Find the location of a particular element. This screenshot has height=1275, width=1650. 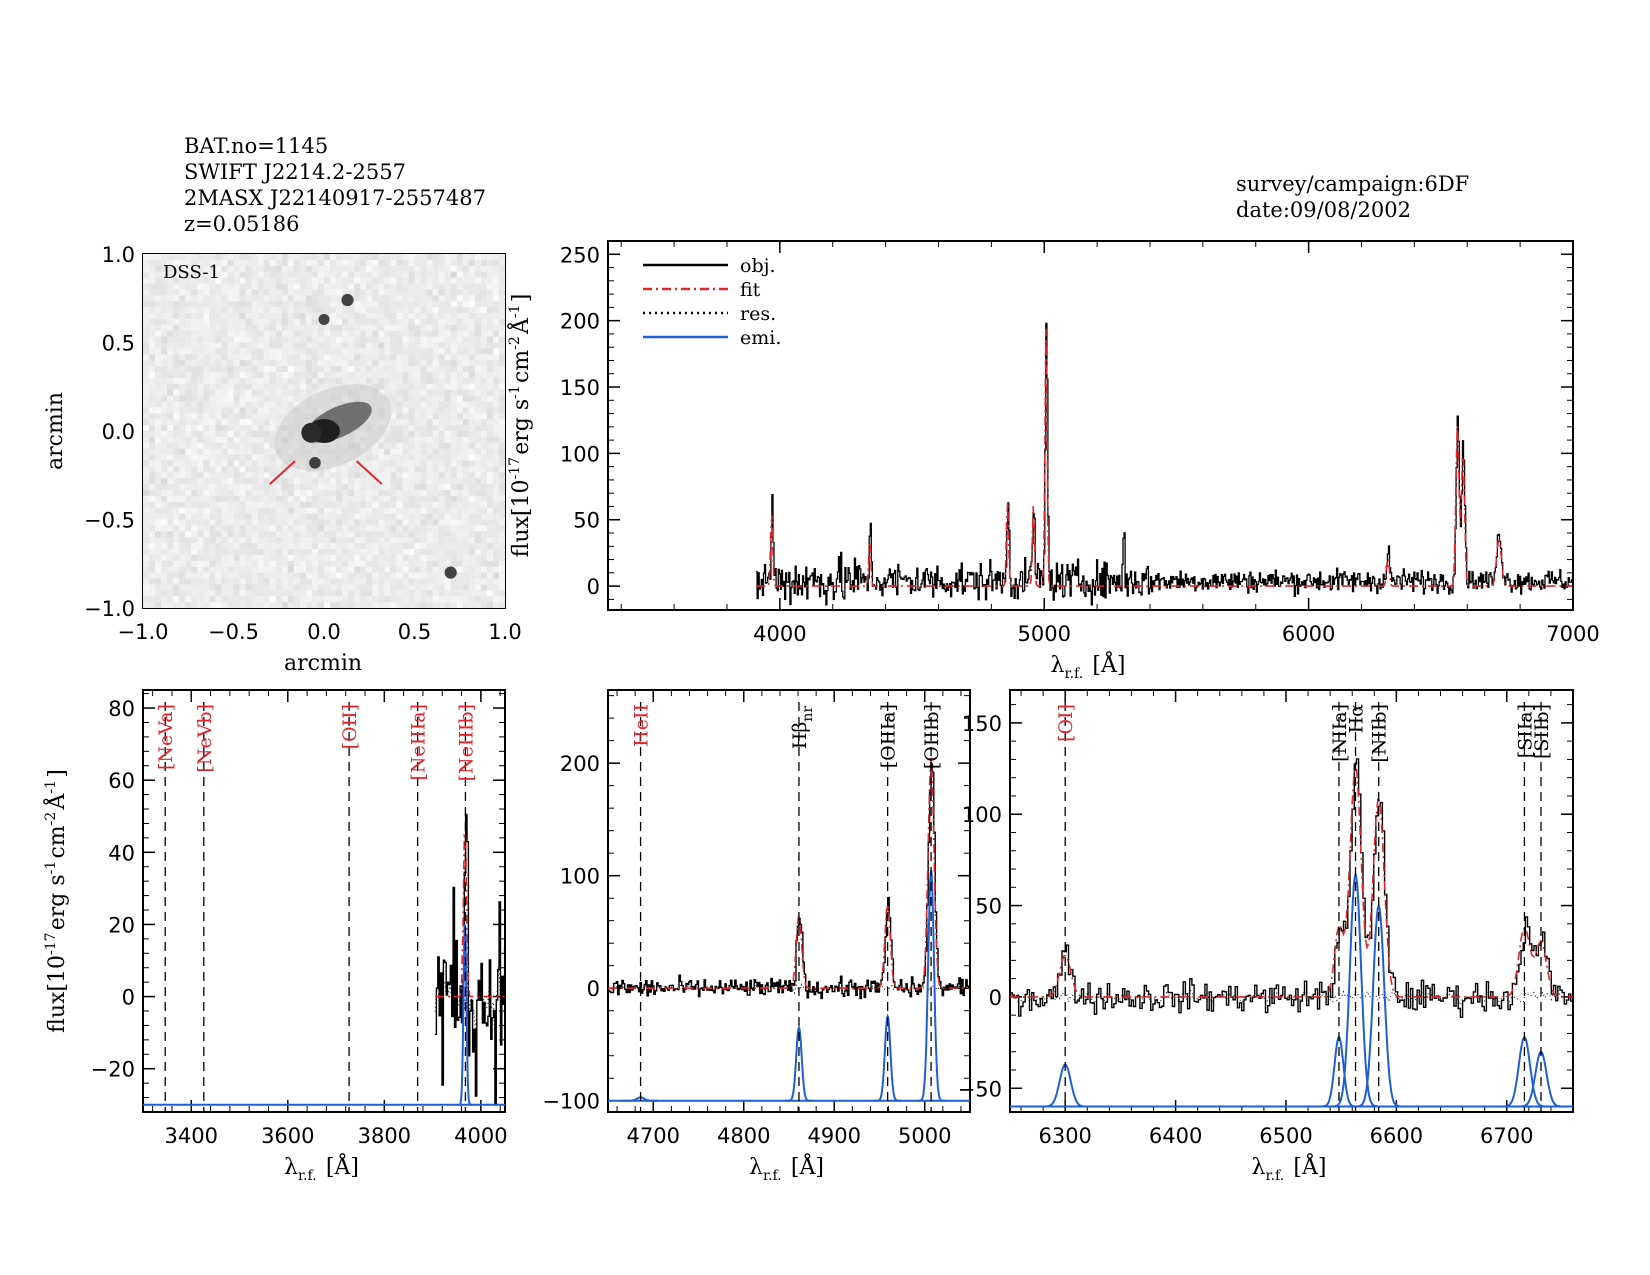

line-label: [SIIb] is located at coordinates (1542, 731).